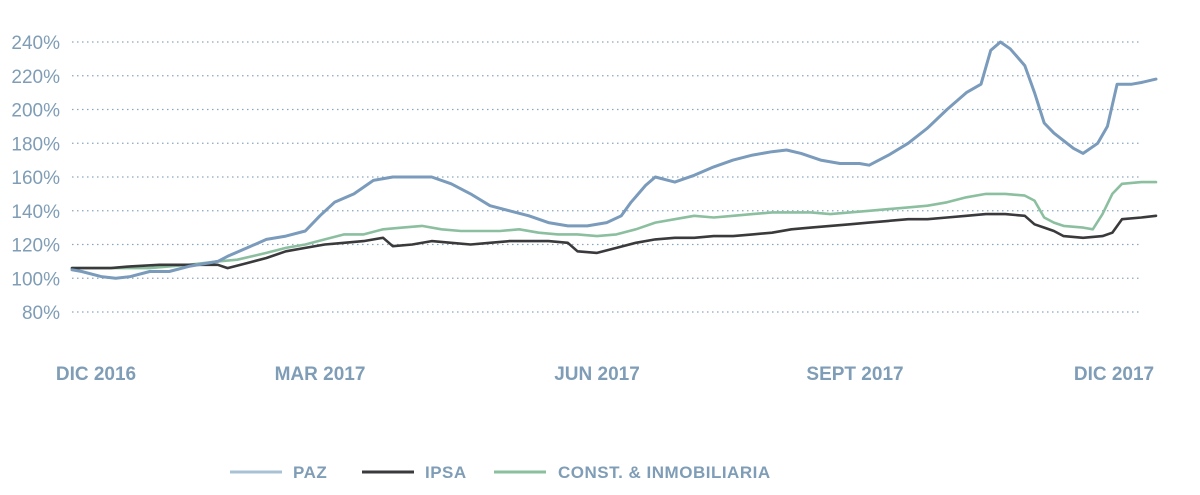 The width and height of the screenshot is (1200, 495). I want to click on y-tick-label: 240%, so click(35, 43).